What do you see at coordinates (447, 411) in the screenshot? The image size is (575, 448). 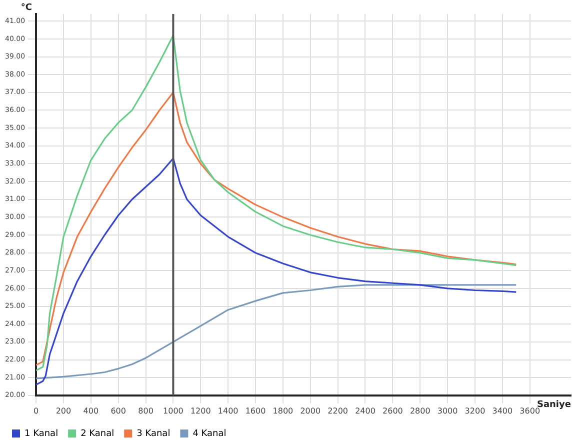 I see `x-tick-label: 3000` at bounding box center [447, 411].